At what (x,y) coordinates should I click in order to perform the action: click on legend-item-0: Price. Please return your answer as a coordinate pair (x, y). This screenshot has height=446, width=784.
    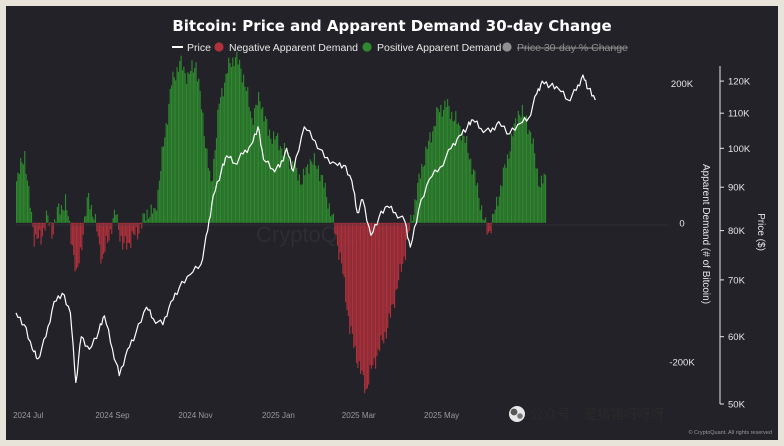
    Looking at the image, I should click on (199, 48).